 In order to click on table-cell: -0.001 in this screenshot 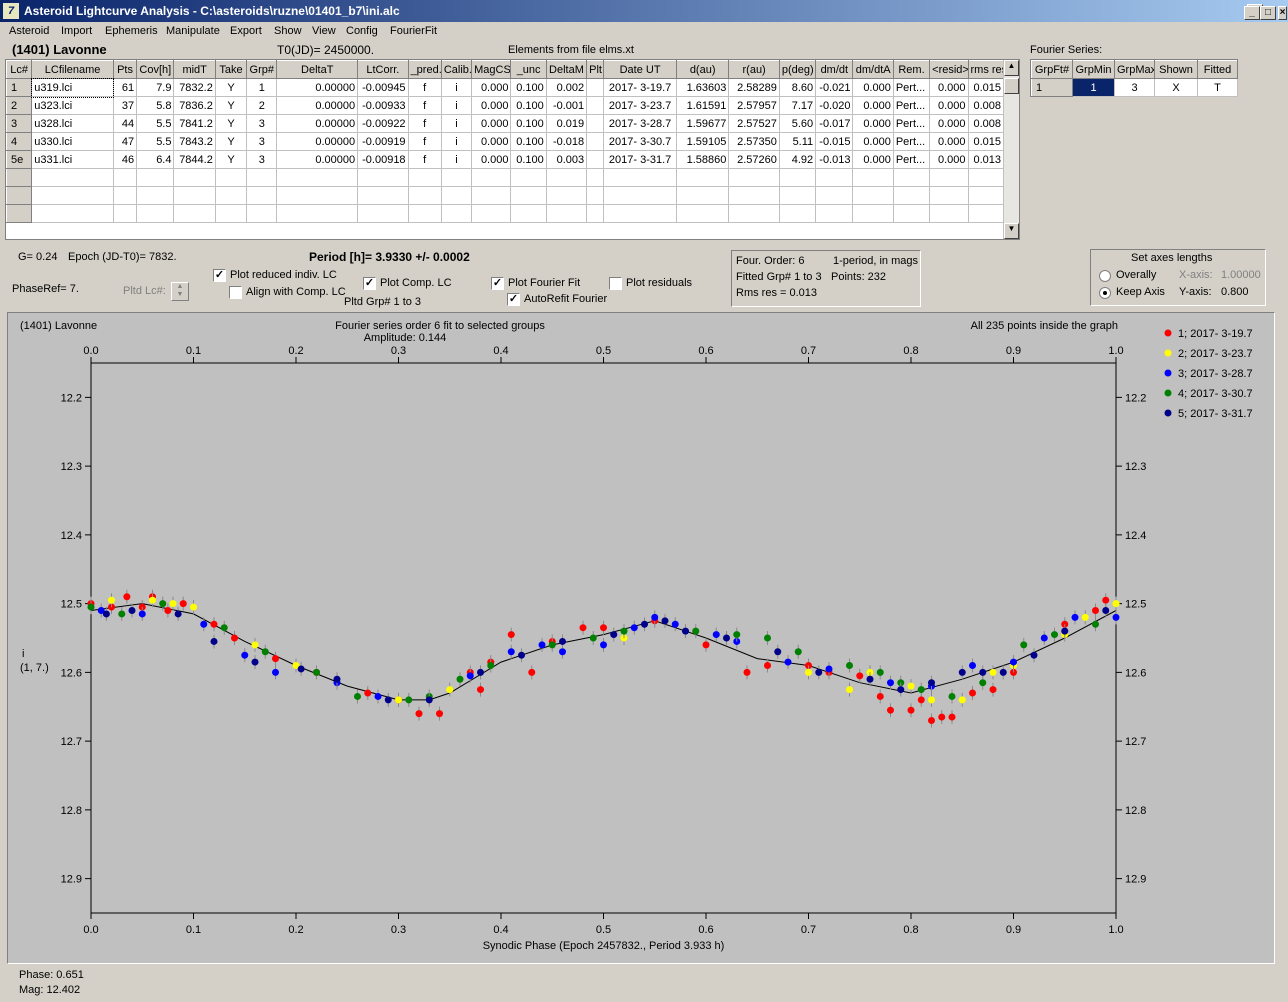, I will do `click(566, 105)`.